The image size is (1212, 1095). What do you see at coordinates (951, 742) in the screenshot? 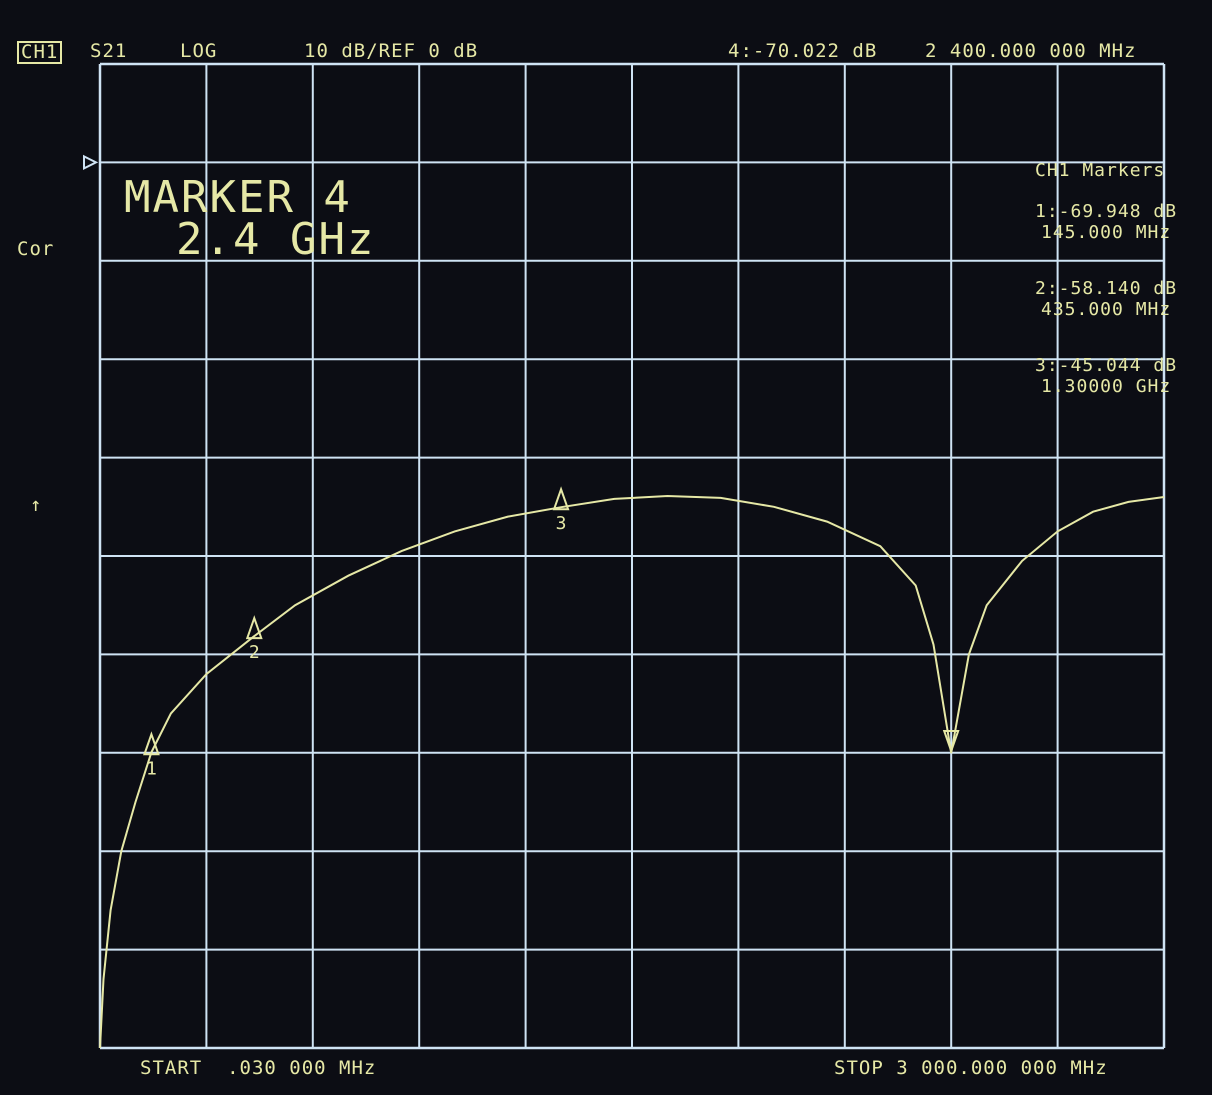
I see `marker-4-triangle-icon` at bounding box center [951, 742].